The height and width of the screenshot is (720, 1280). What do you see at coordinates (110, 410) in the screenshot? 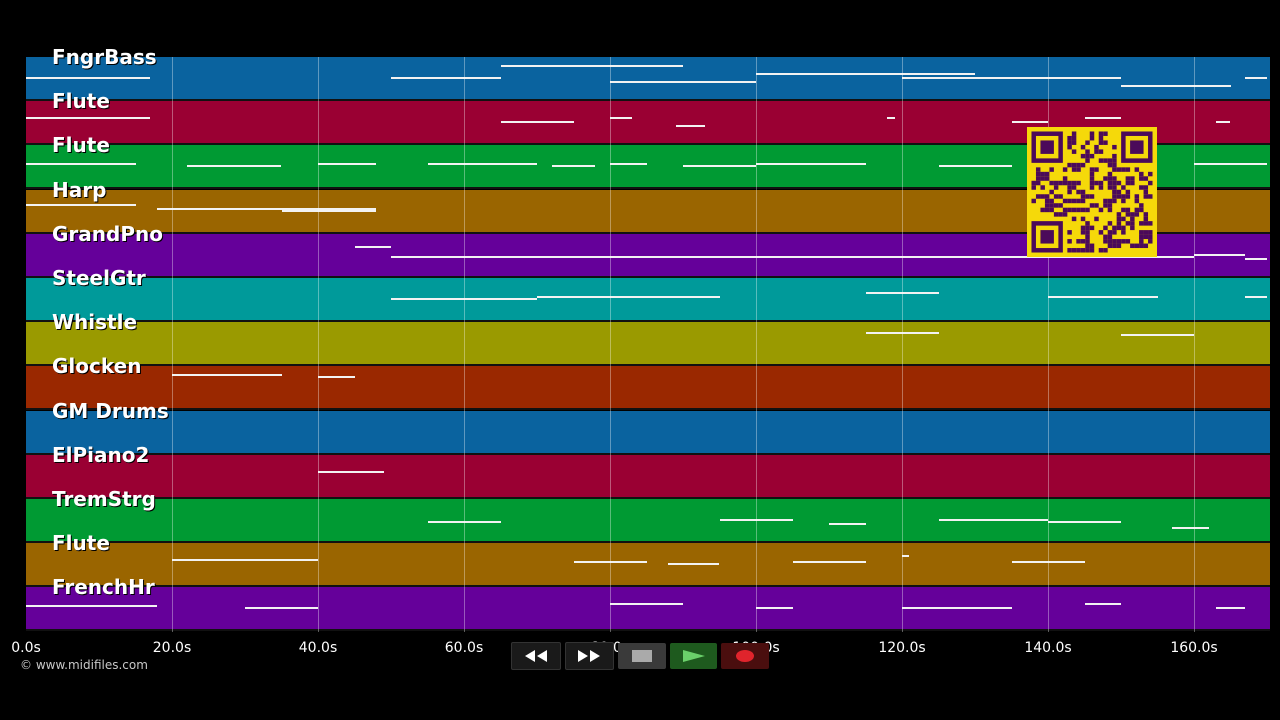
I see `track-name: GM Drums` at bounding box center [110, 410].